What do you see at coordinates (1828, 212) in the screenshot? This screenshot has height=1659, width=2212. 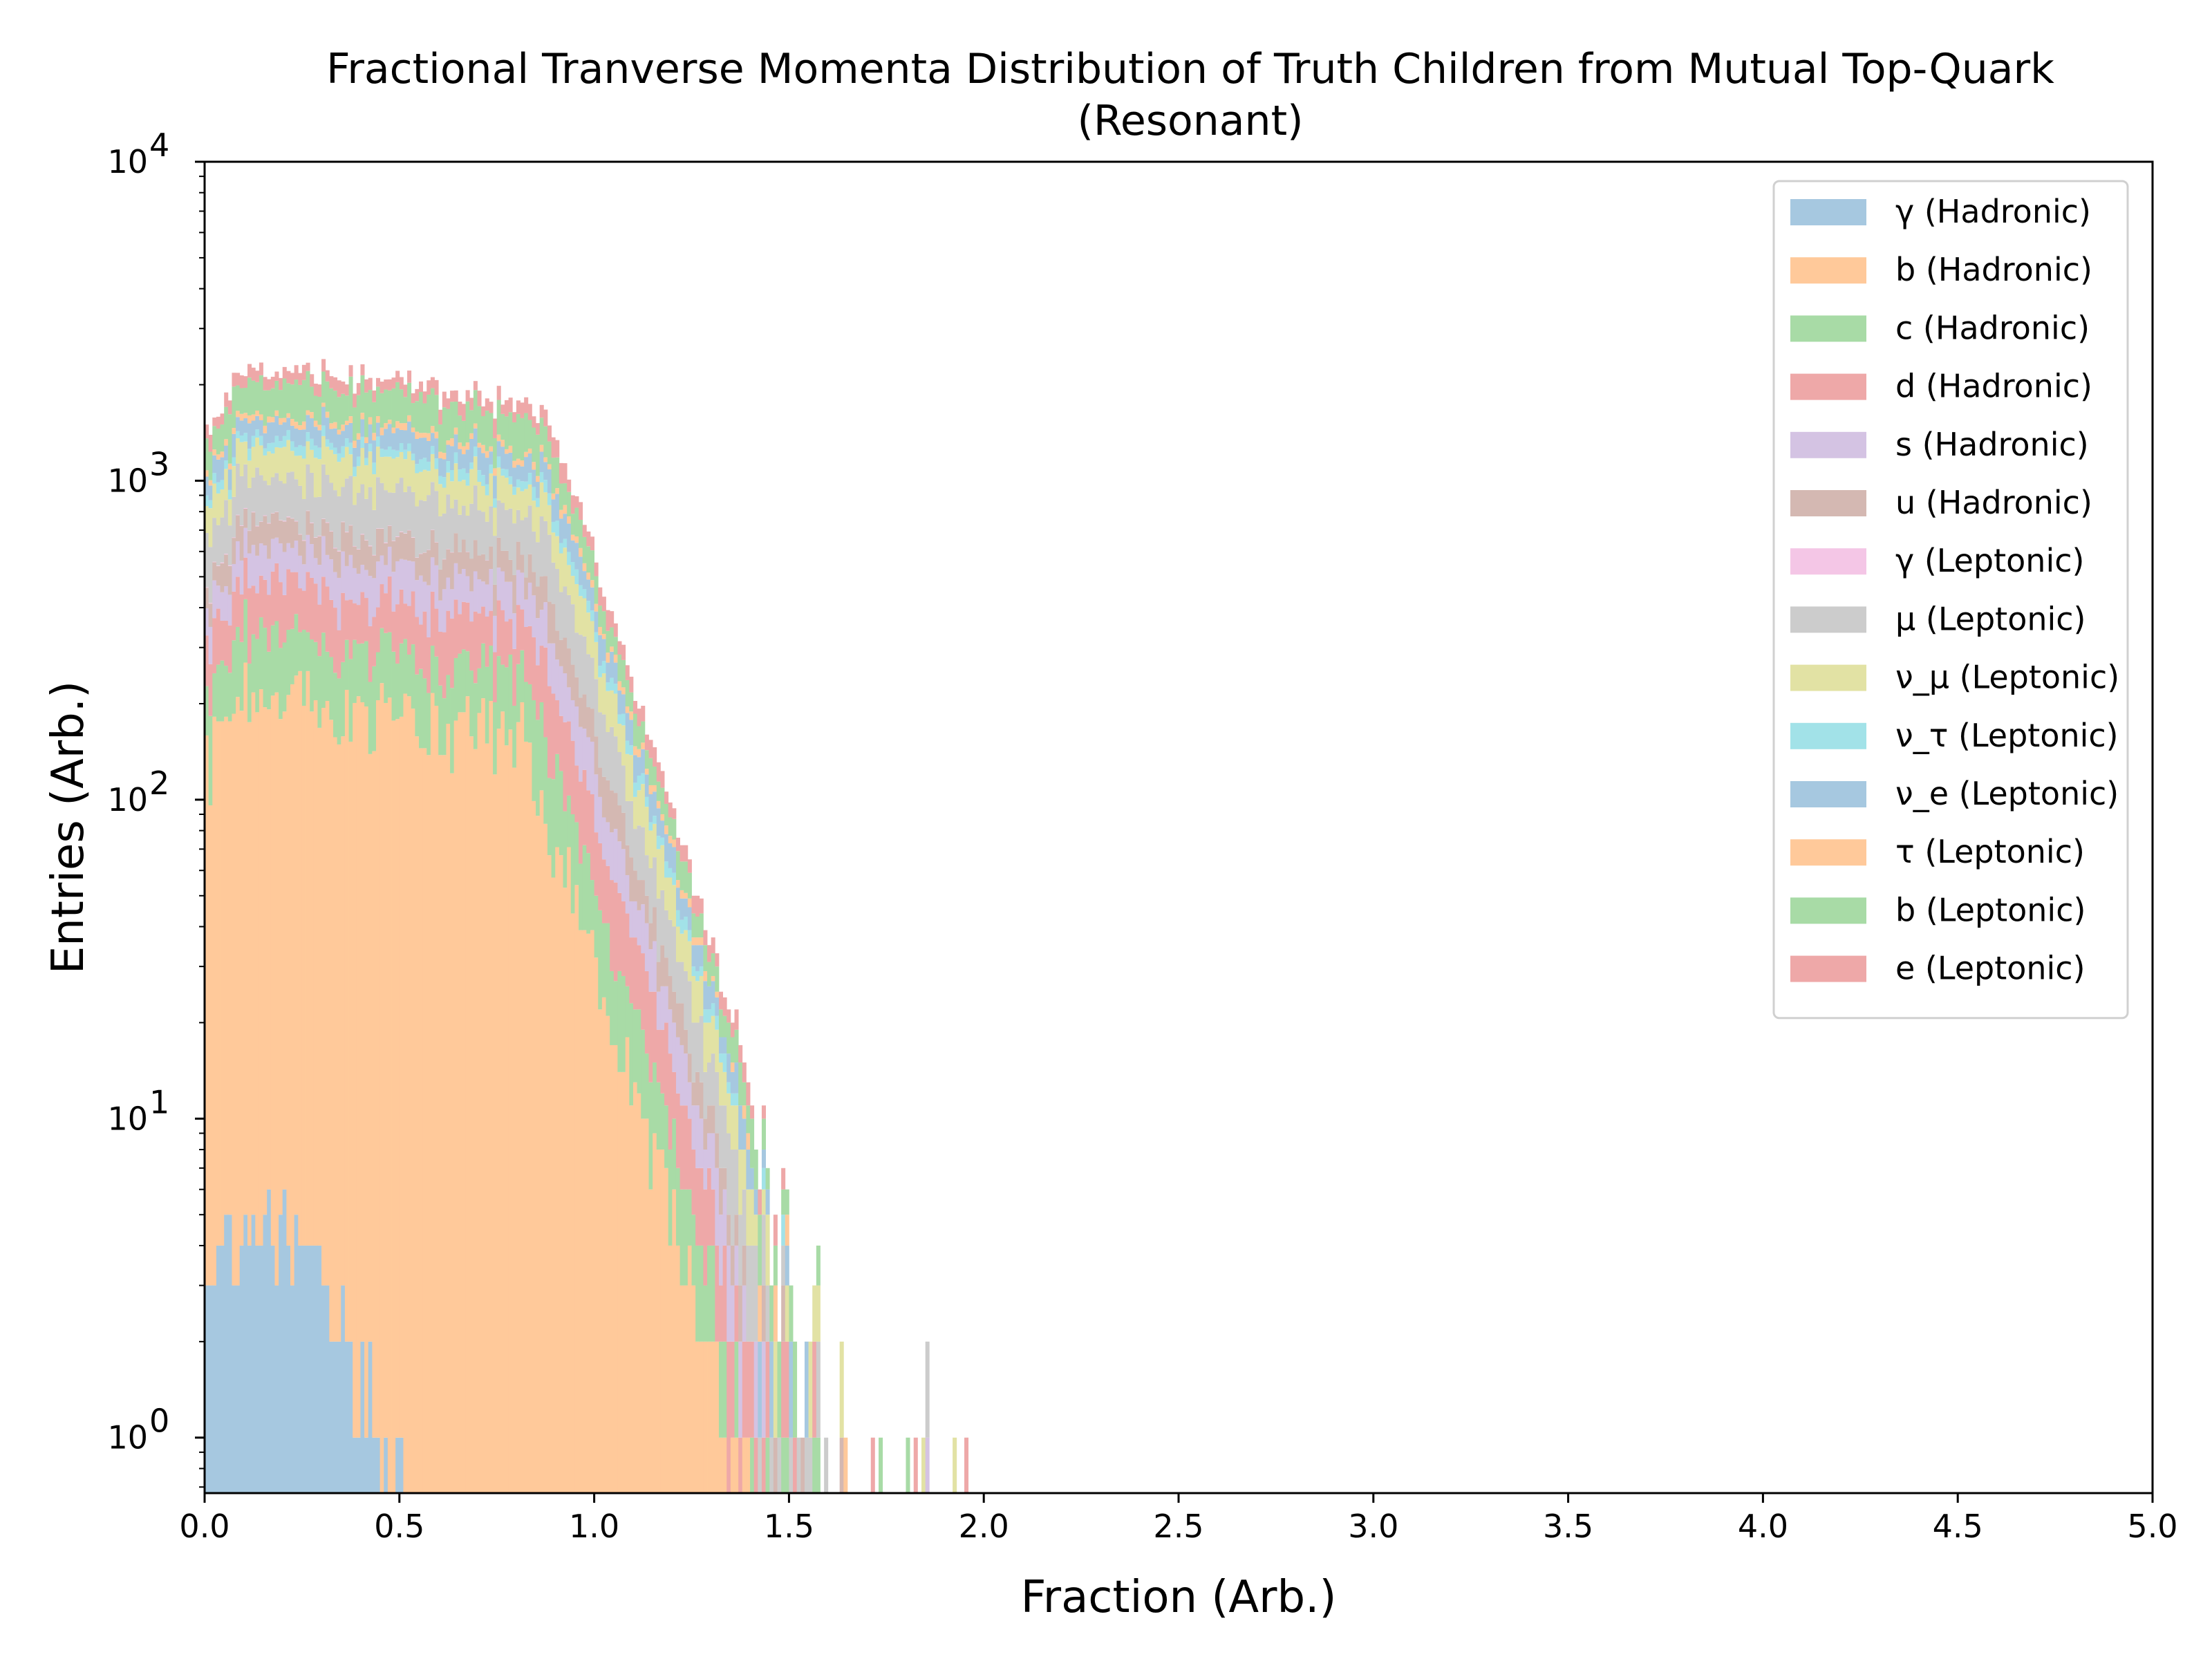 I see `legend-swatch` at bounding box center [1828, 212].